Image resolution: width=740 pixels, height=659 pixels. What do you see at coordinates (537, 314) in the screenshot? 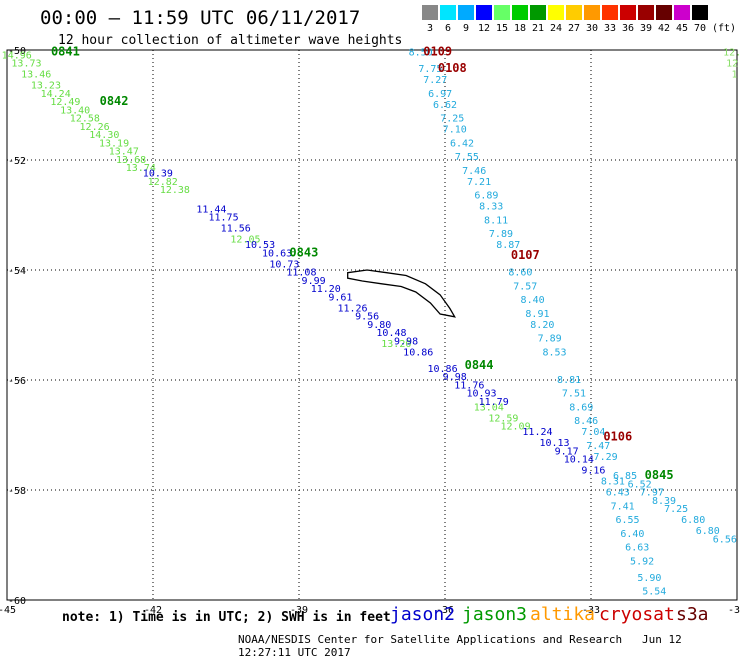
I see `wave-height-value: 8.91` at bounding box center [537, 314].